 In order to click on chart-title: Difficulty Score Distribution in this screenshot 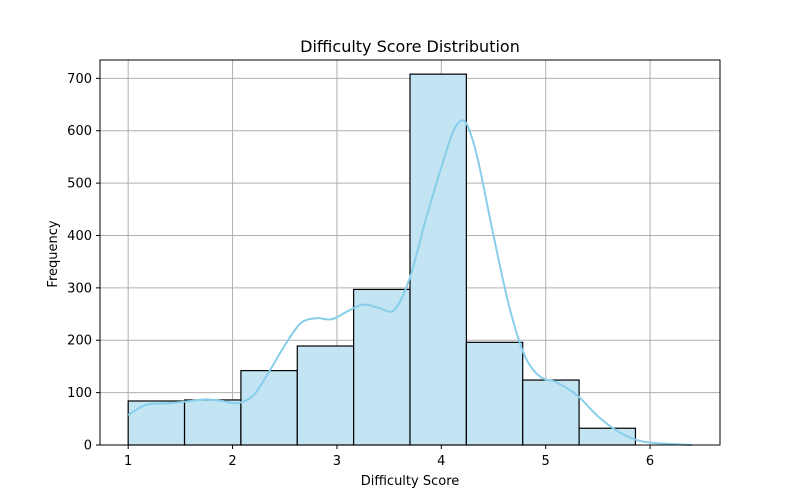, I will do `click(410, 46)`.